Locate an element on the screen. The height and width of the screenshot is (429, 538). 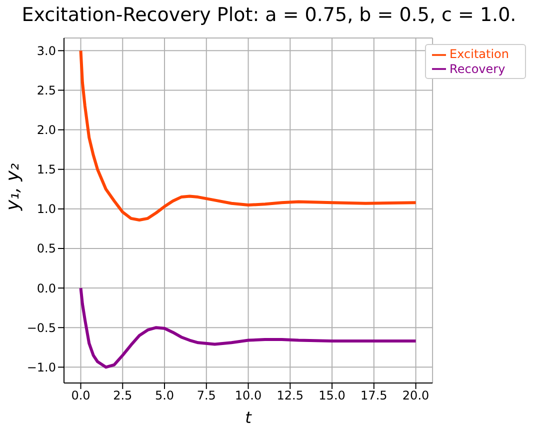
y-tick-label: −0.5 is located at coordinates (41, 327).